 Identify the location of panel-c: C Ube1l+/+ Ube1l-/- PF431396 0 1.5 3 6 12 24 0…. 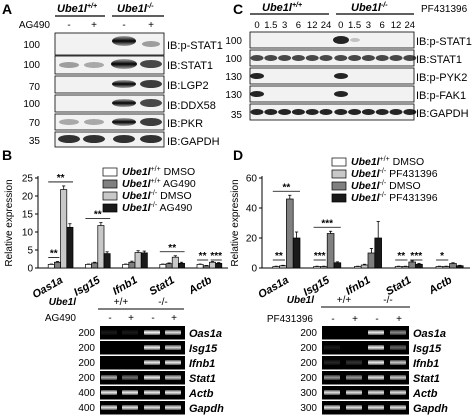
(348, 61).